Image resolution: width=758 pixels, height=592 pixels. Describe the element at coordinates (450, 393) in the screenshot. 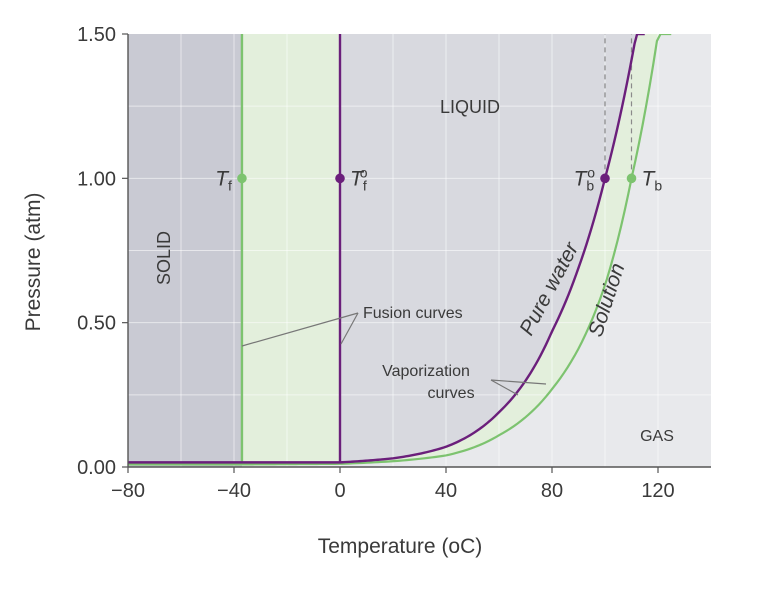

I see `annotation-curves: curves` at that location.